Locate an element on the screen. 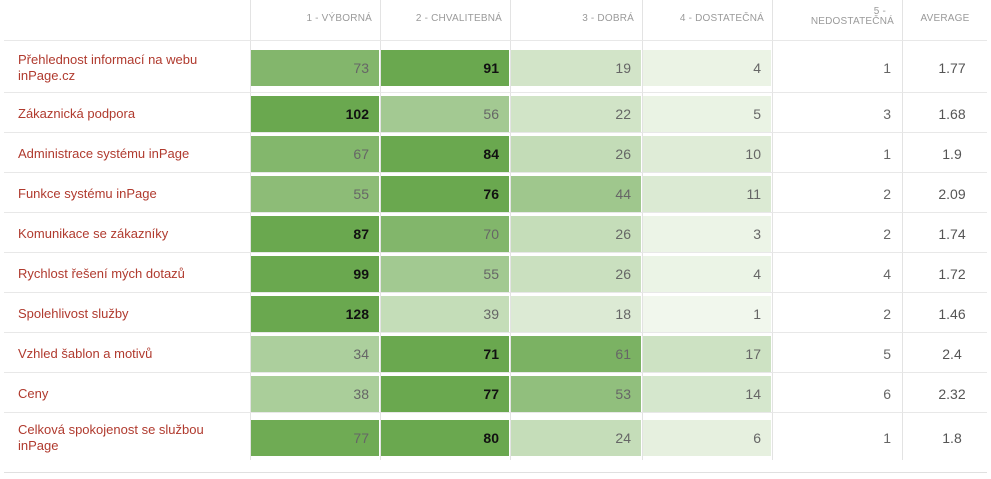  rating-value: 17 is located at coordinates (707, 354).